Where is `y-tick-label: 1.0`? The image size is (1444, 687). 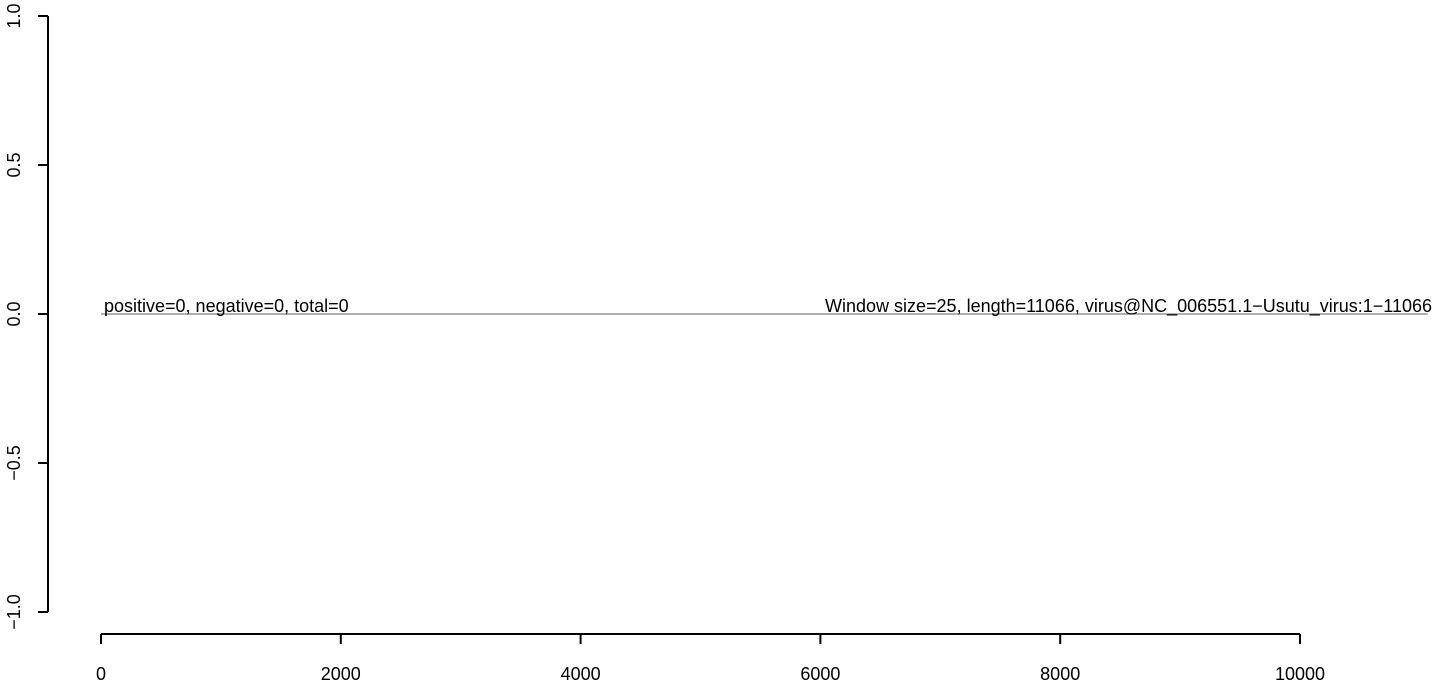
y-tick-label: 1.0 is located at coordinates (14, 15).